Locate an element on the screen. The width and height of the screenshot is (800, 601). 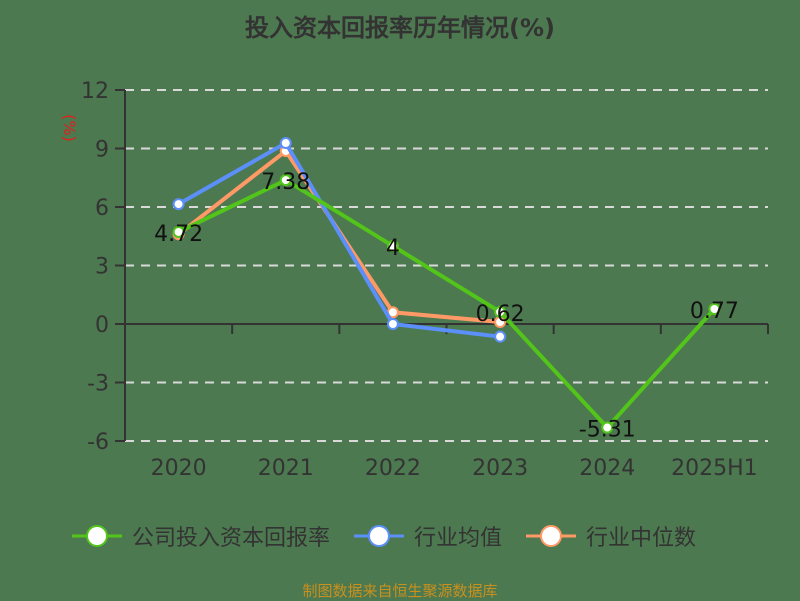
legend-label: 公司投入资本回报率 is located at coordinates (231, 538).